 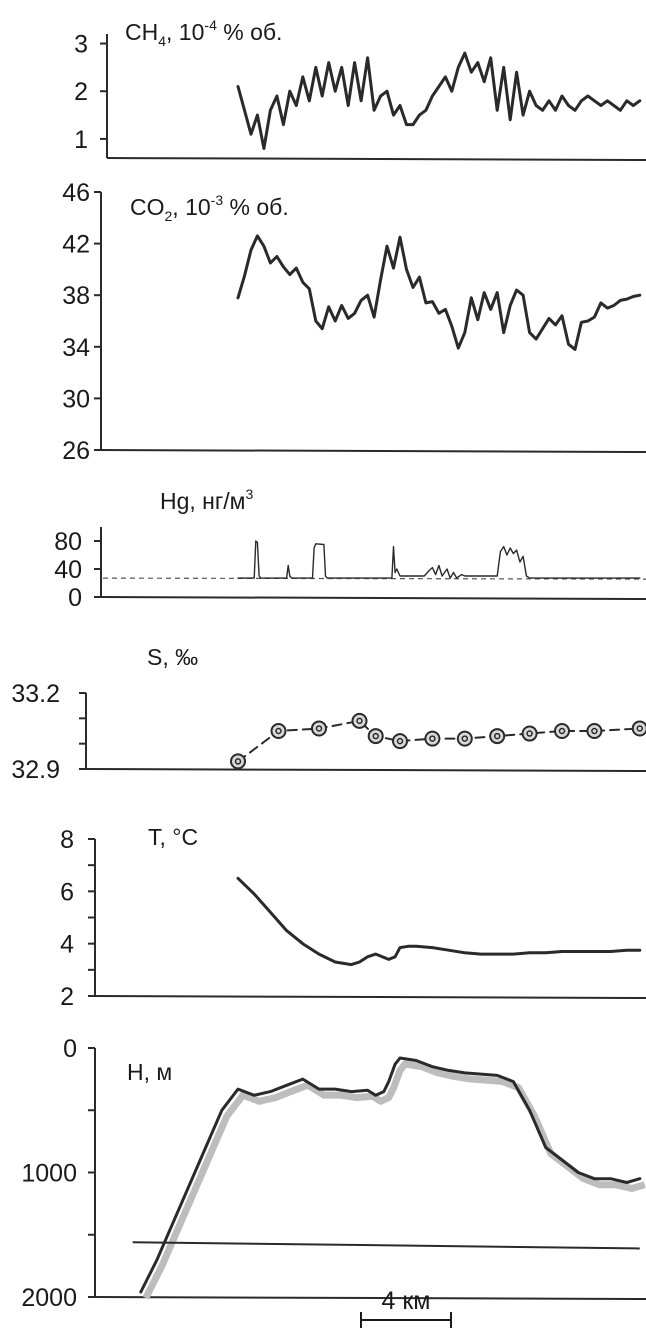 What do you see at coordinates (149, 1072) in the screenshot?
I see `panel-title: H, м` at bounding box center [149, 1072].